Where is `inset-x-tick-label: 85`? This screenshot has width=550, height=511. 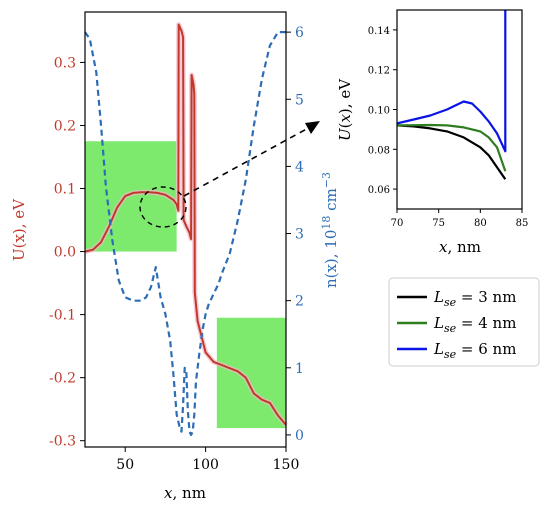
inset-x-tick-label: 85 is located at coordinates (522, 223).